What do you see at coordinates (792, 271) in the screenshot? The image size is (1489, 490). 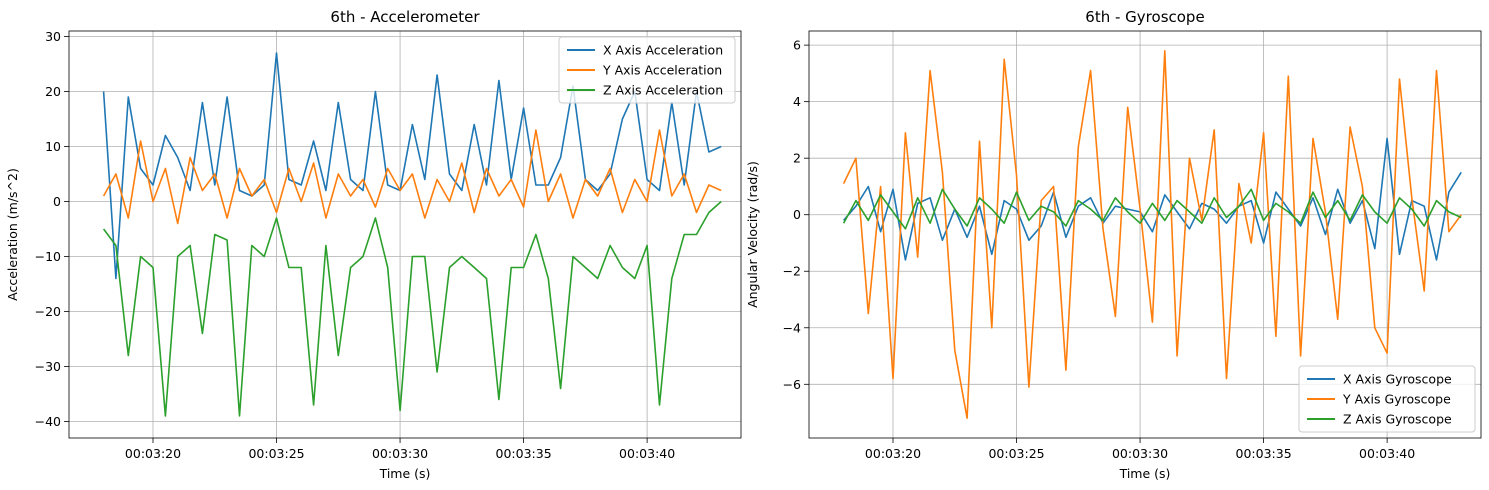 I see `y-tick-label: −2` at bounding box center [792, 271].